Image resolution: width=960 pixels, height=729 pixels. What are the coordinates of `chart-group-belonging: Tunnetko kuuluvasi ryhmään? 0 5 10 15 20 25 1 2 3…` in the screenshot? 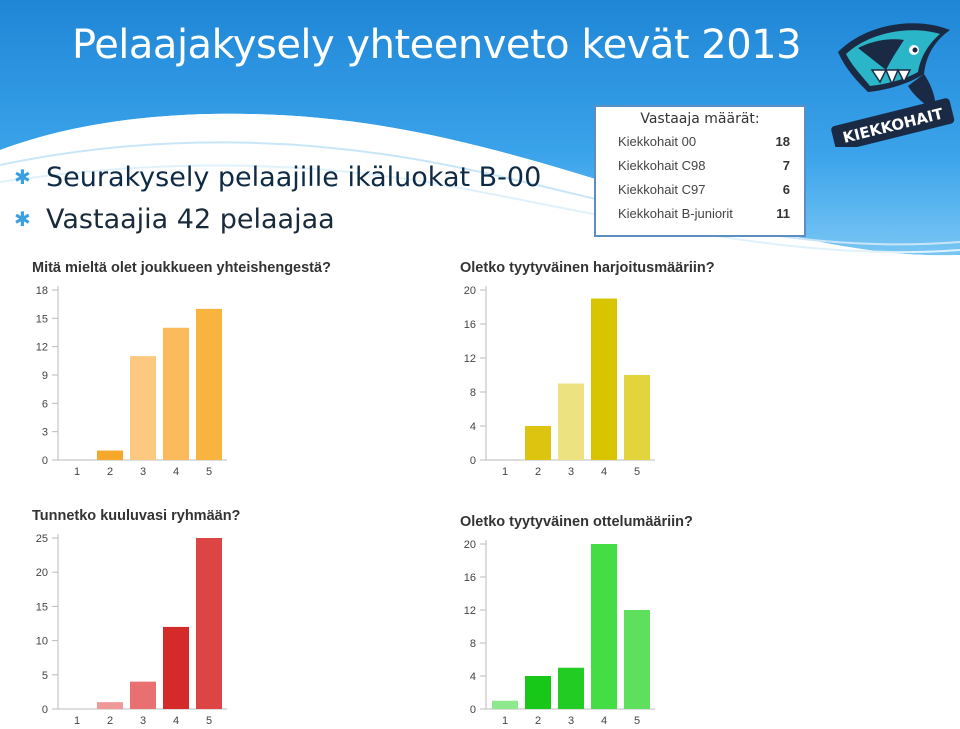 It's located at (228, 614).